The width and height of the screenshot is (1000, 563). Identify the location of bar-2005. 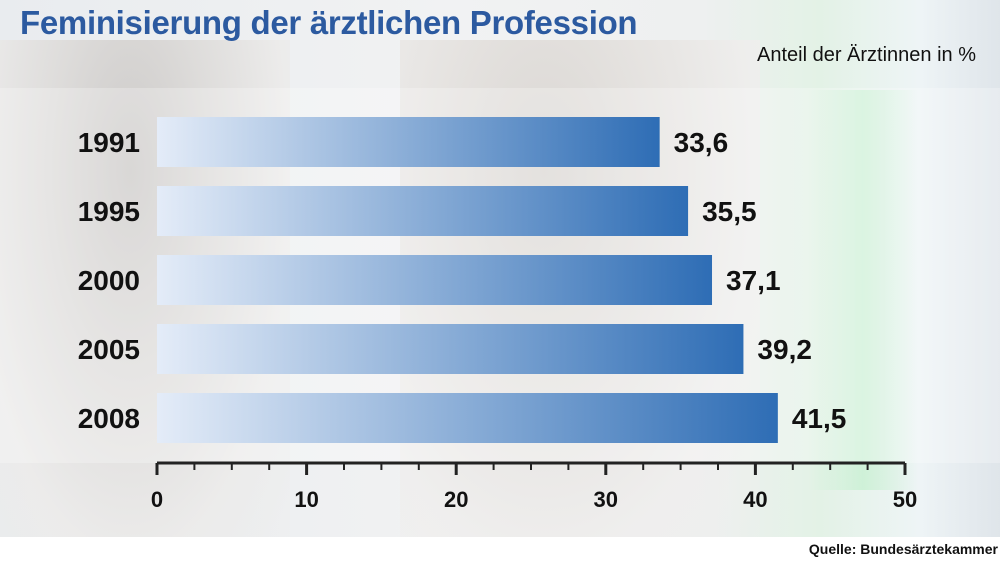
(450, 349).